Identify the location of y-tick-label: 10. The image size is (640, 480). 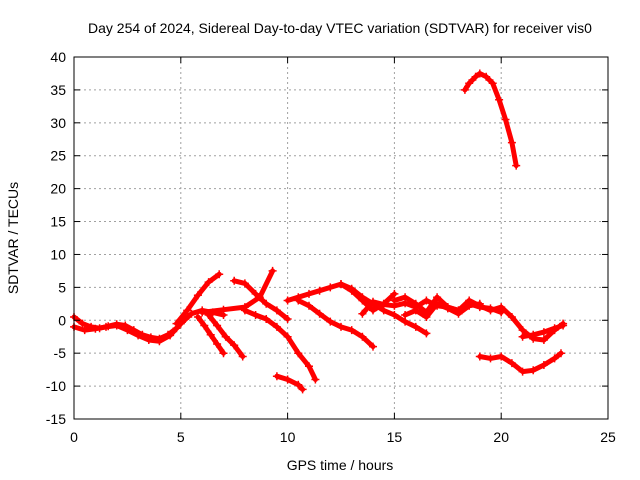
(58, 254).